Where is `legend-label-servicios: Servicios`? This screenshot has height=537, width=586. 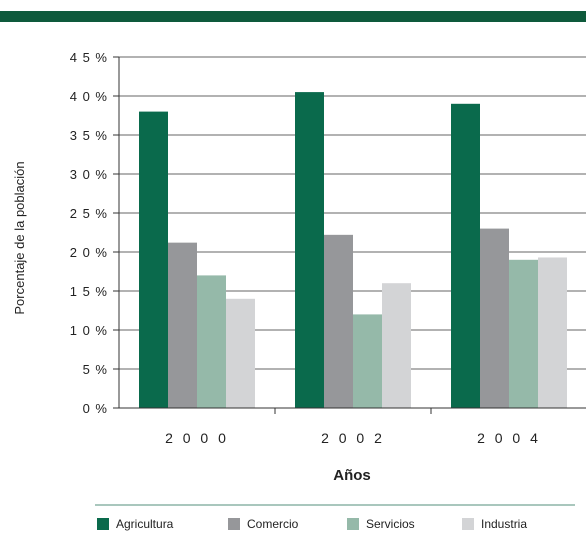
legend-label-servicios: Servicios is located at coordinates (390, 524).